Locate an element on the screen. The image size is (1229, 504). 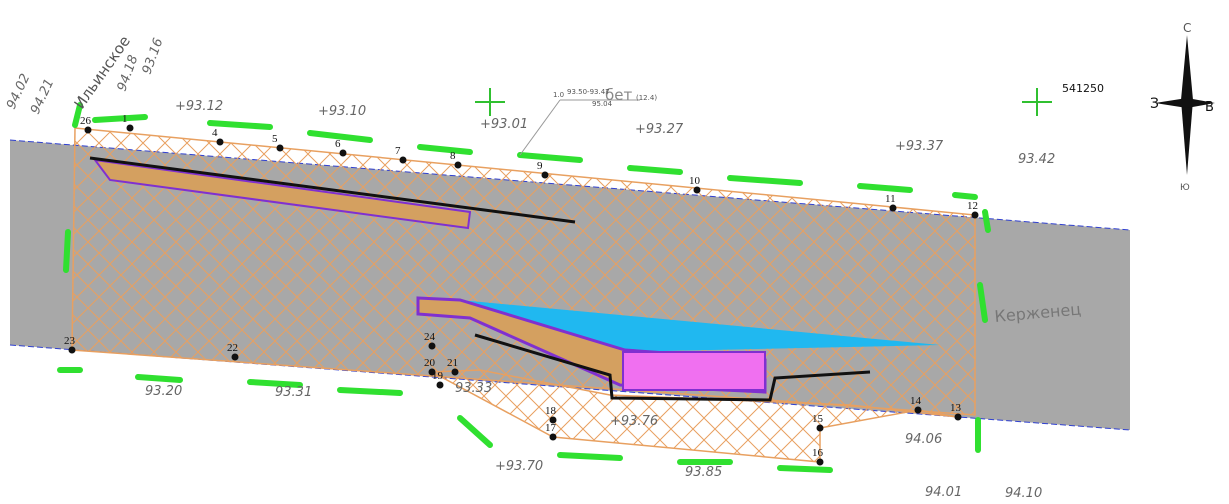
compass-e: В is located at coordinates (1209, 107).